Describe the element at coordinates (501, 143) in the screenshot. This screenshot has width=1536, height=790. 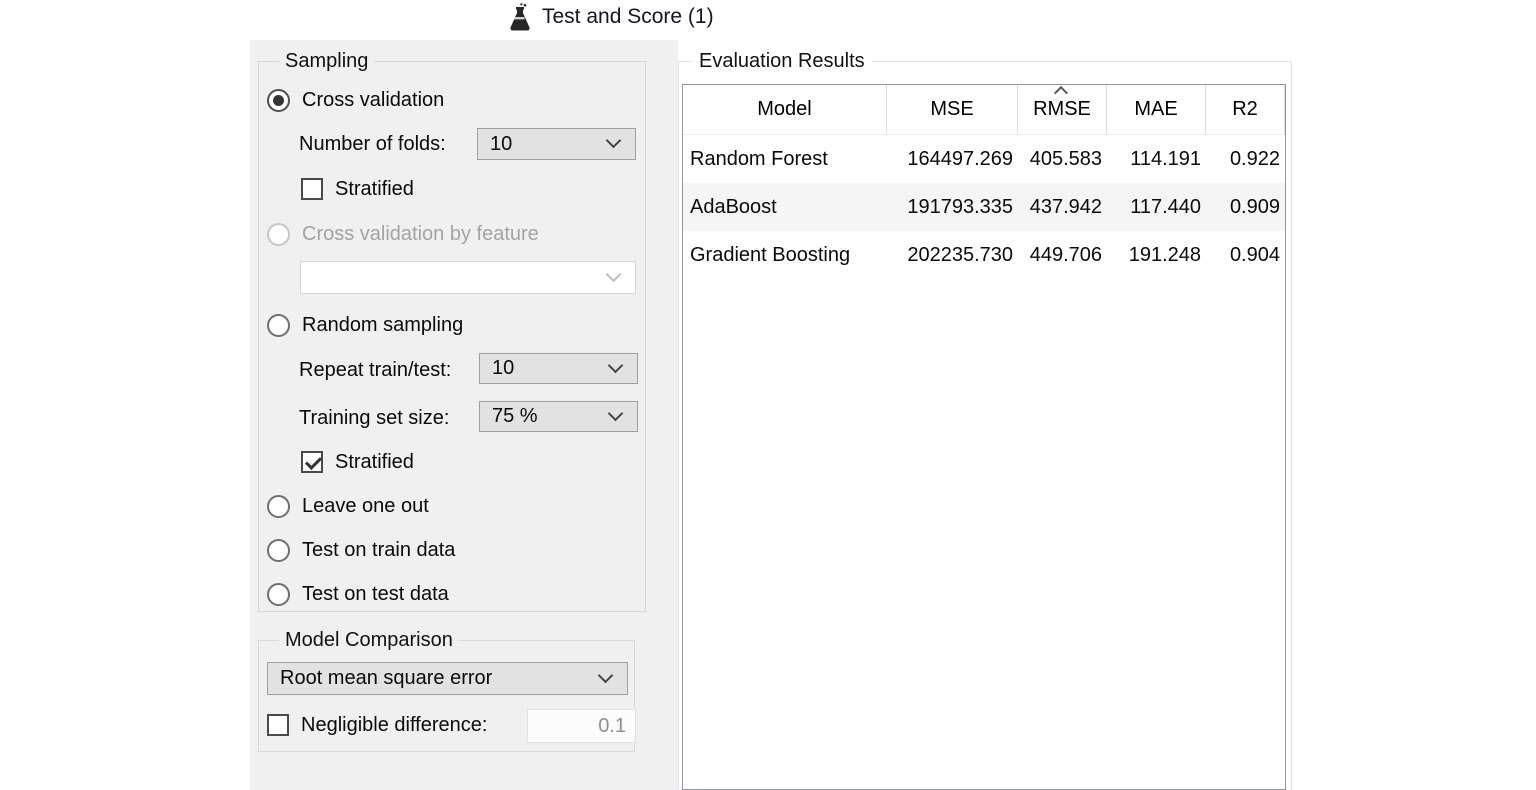
I see `number-of-folds-value: 10` at that location.